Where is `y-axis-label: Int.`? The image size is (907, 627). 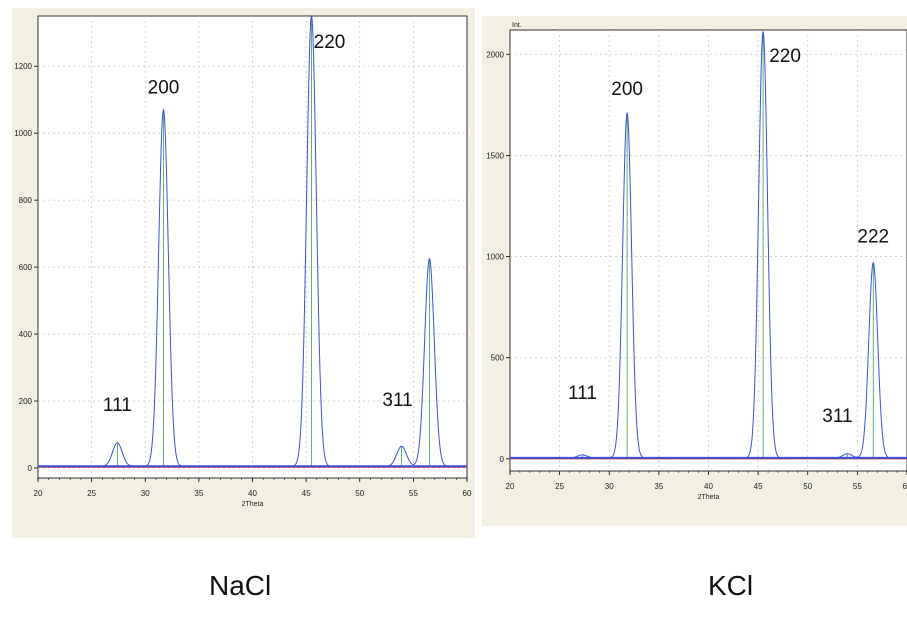
y-axis-label: Int. is located at coordinates (517, 25).